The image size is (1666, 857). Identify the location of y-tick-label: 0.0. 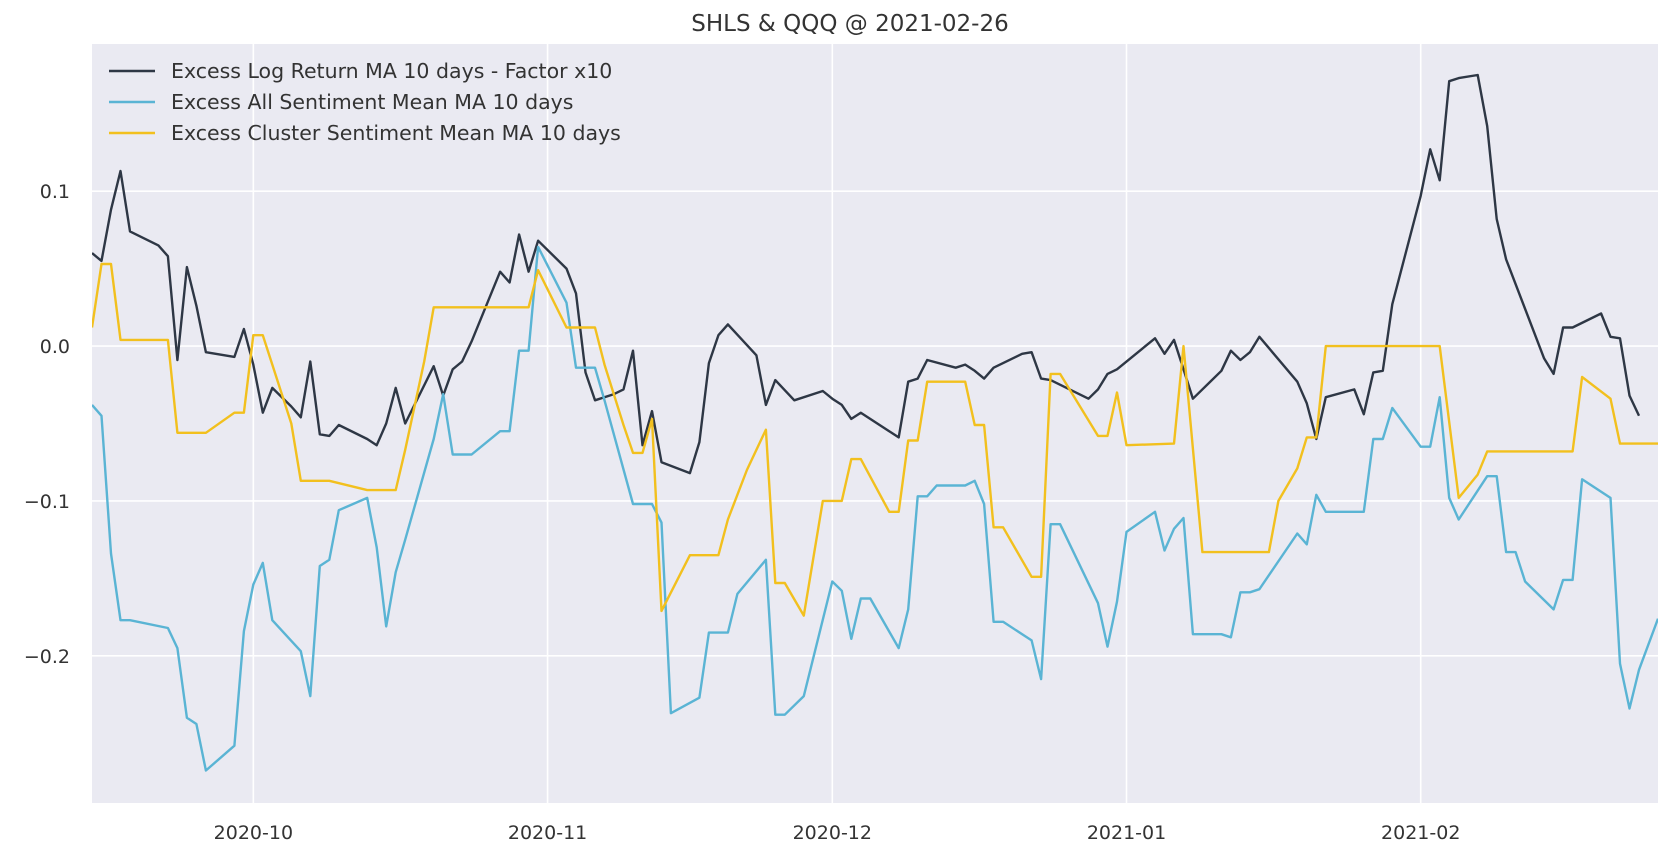
(55, 347).